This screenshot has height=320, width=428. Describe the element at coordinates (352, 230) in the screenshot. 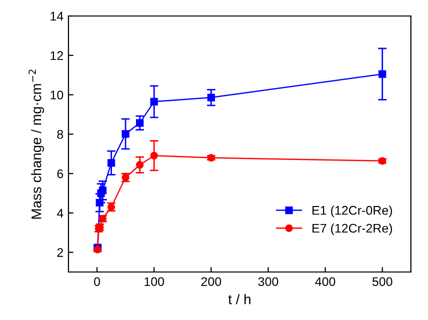

I see `legend-label: E7 (12Cr-2Re)` at that location.